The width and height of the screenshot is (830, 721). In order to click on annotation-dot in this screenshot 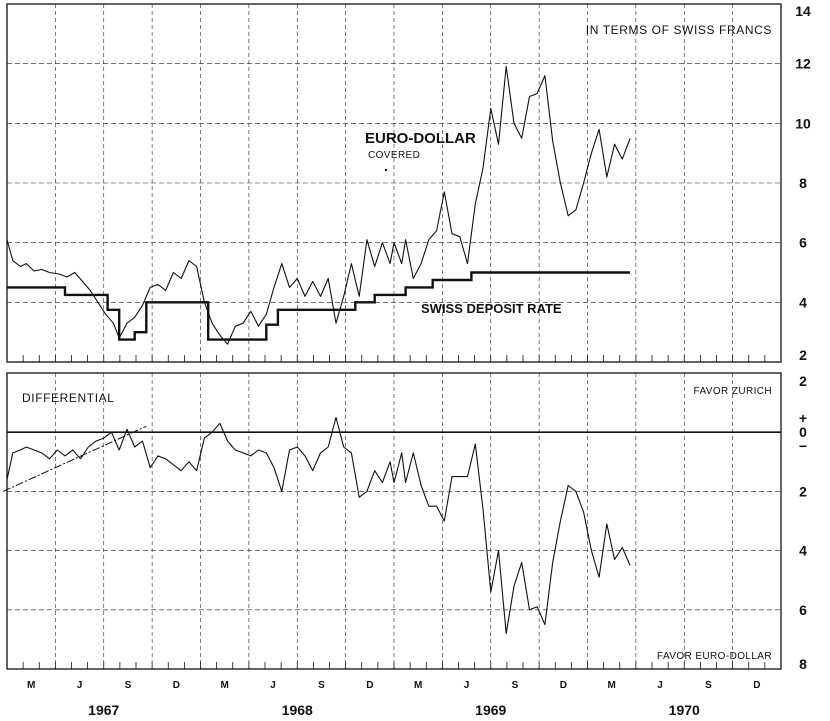, I will do `click(386, 170)`.